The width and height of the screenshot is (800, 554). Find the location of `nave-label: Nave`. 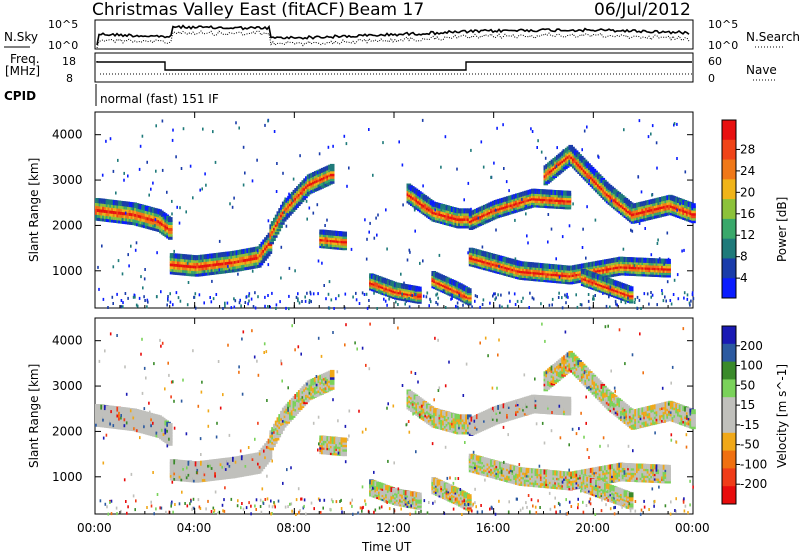

nave-label: Nave is located at coordinates (761, 70).